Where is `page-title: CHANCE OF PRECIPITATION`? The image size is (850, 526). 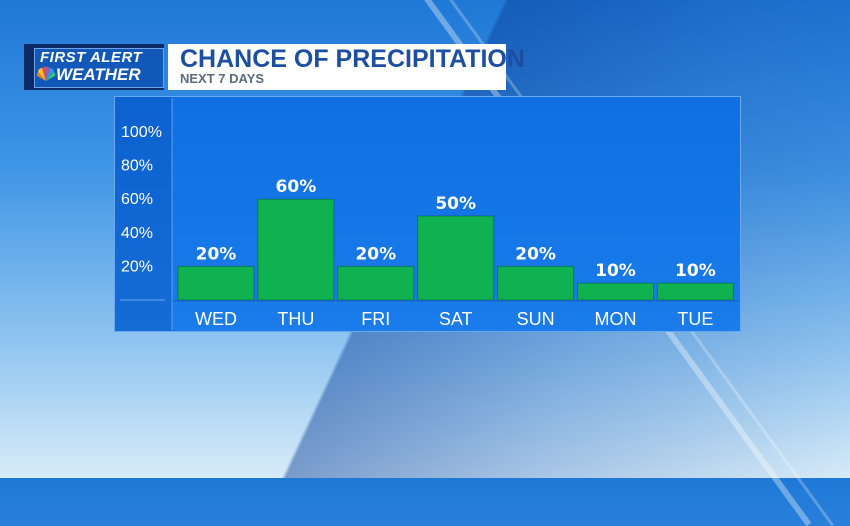 page-title: CHANCE OF PRECIPITATION is located at coordinates (352, 59).